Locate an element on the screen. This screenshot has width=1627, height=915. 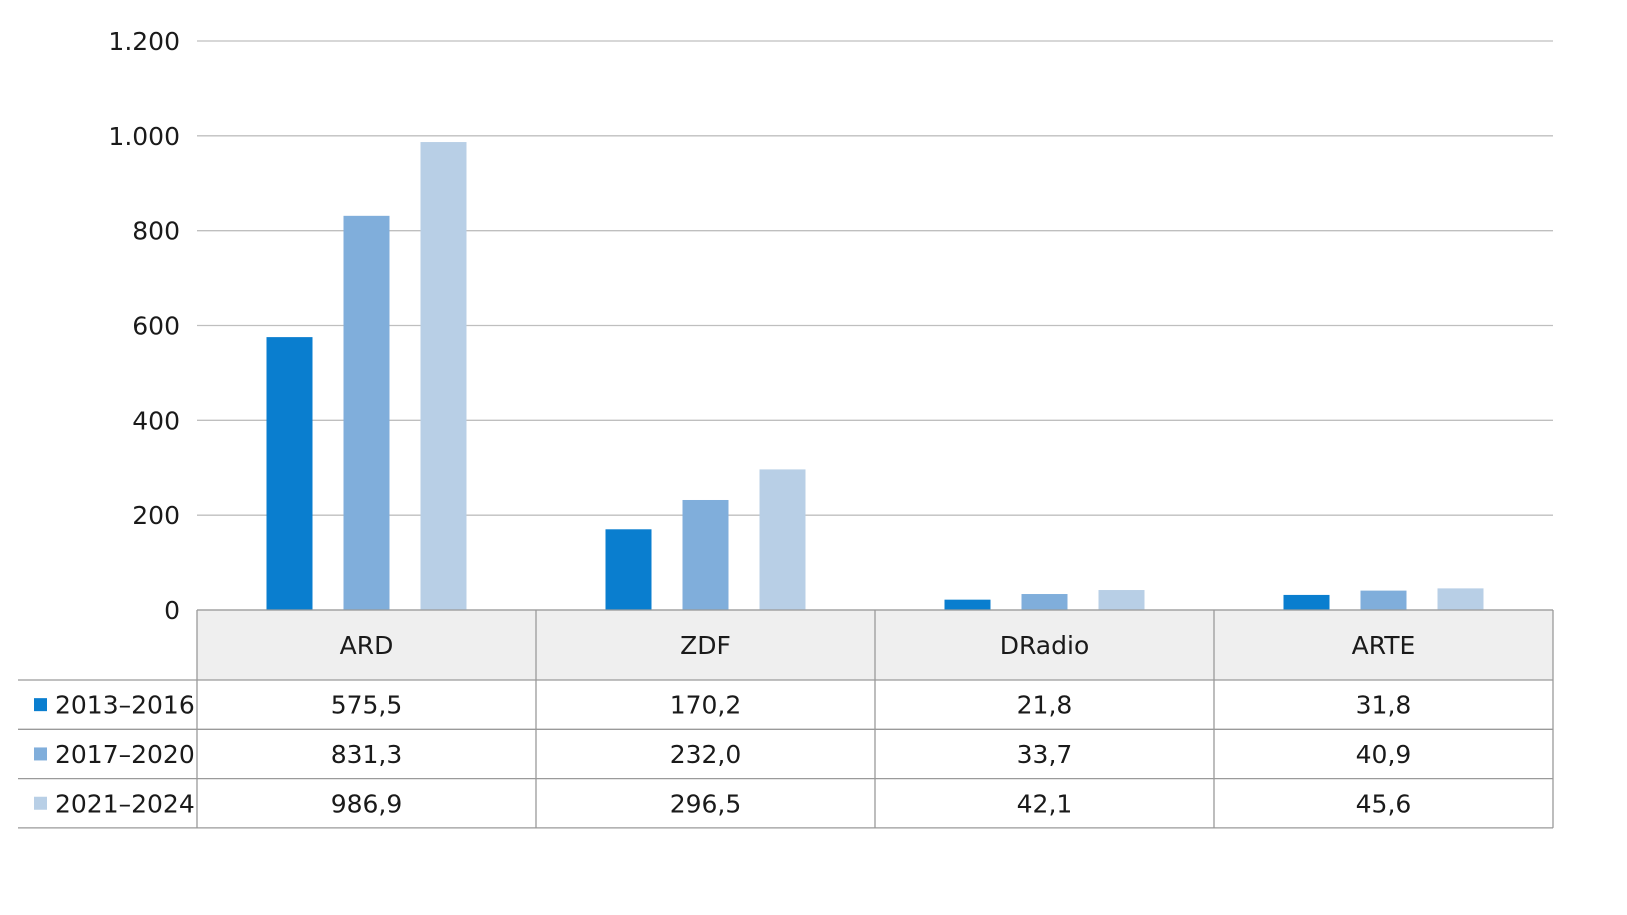
legend-label-series-3: 2021–2024 is located at coordinates (125, 803).